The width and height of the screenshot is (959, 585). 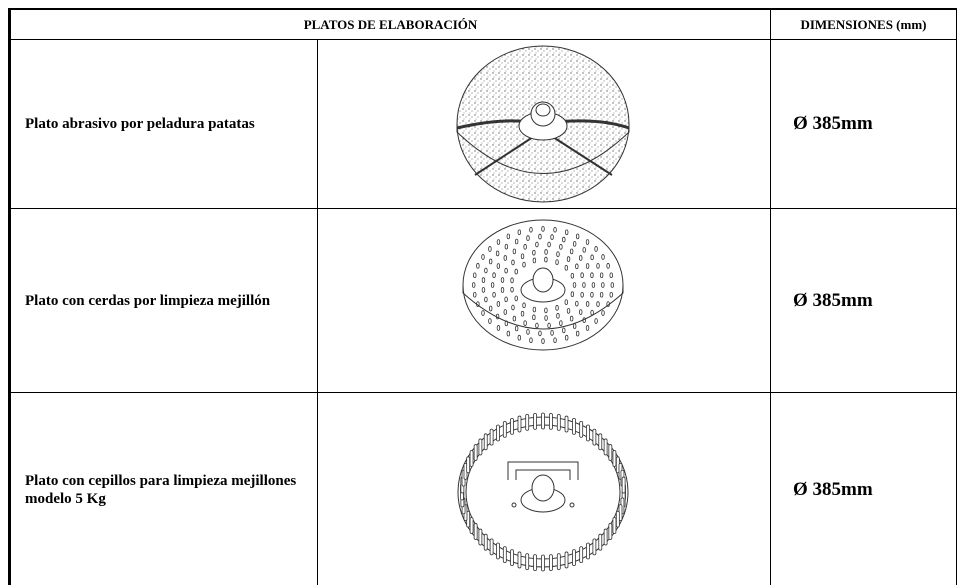 What do you see at coordinates (390, 24) in the screenshot?
I see `header-text: PLATOS DE ELABORACIÓN` at bounding box center [390, 24].